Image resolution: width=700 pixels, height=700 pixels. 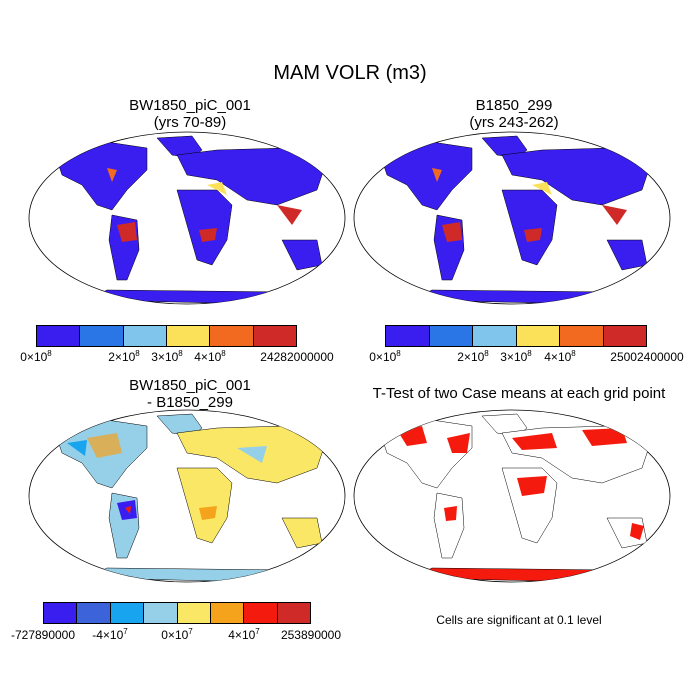 I want to click on significance-note: Cells are significant at 0.1 level, so click(x=519, y=620).